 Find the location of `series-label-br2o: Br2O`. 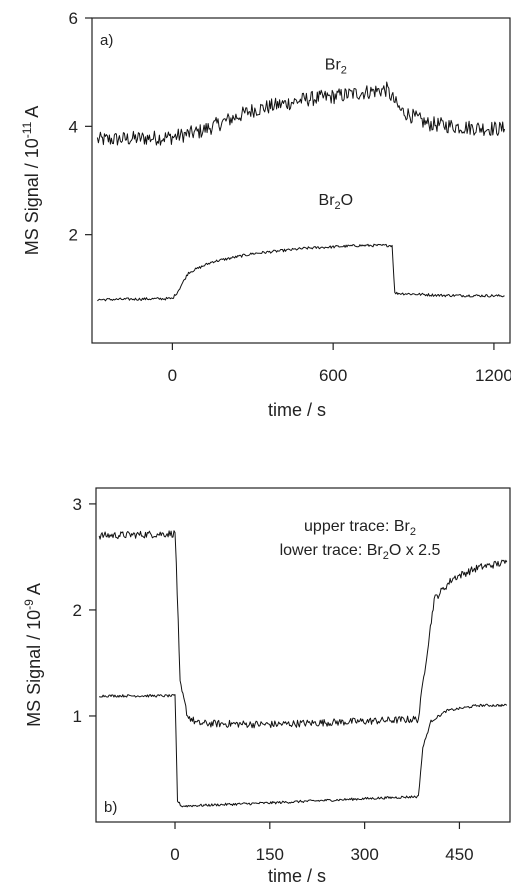

series-label-br2o: Br2O is located at coordinates (336, 202).